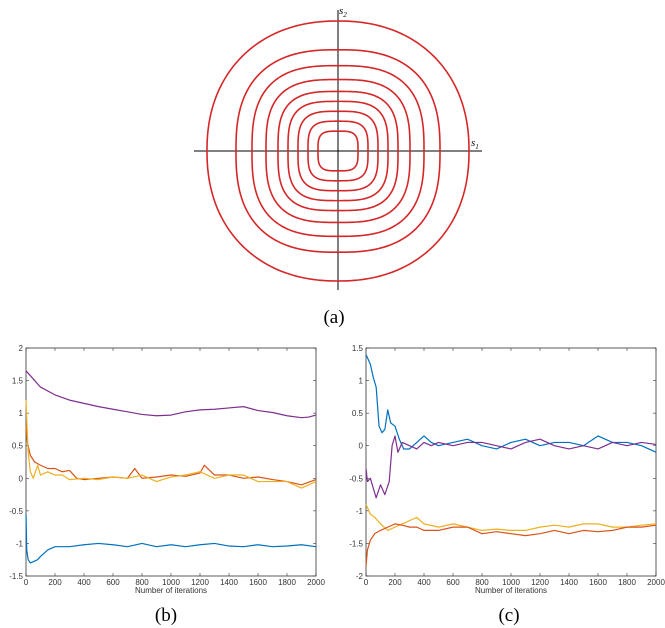 This screenshot has width=665, height=628. I want to click on s2-axis-label: s2, so click(343, 12).